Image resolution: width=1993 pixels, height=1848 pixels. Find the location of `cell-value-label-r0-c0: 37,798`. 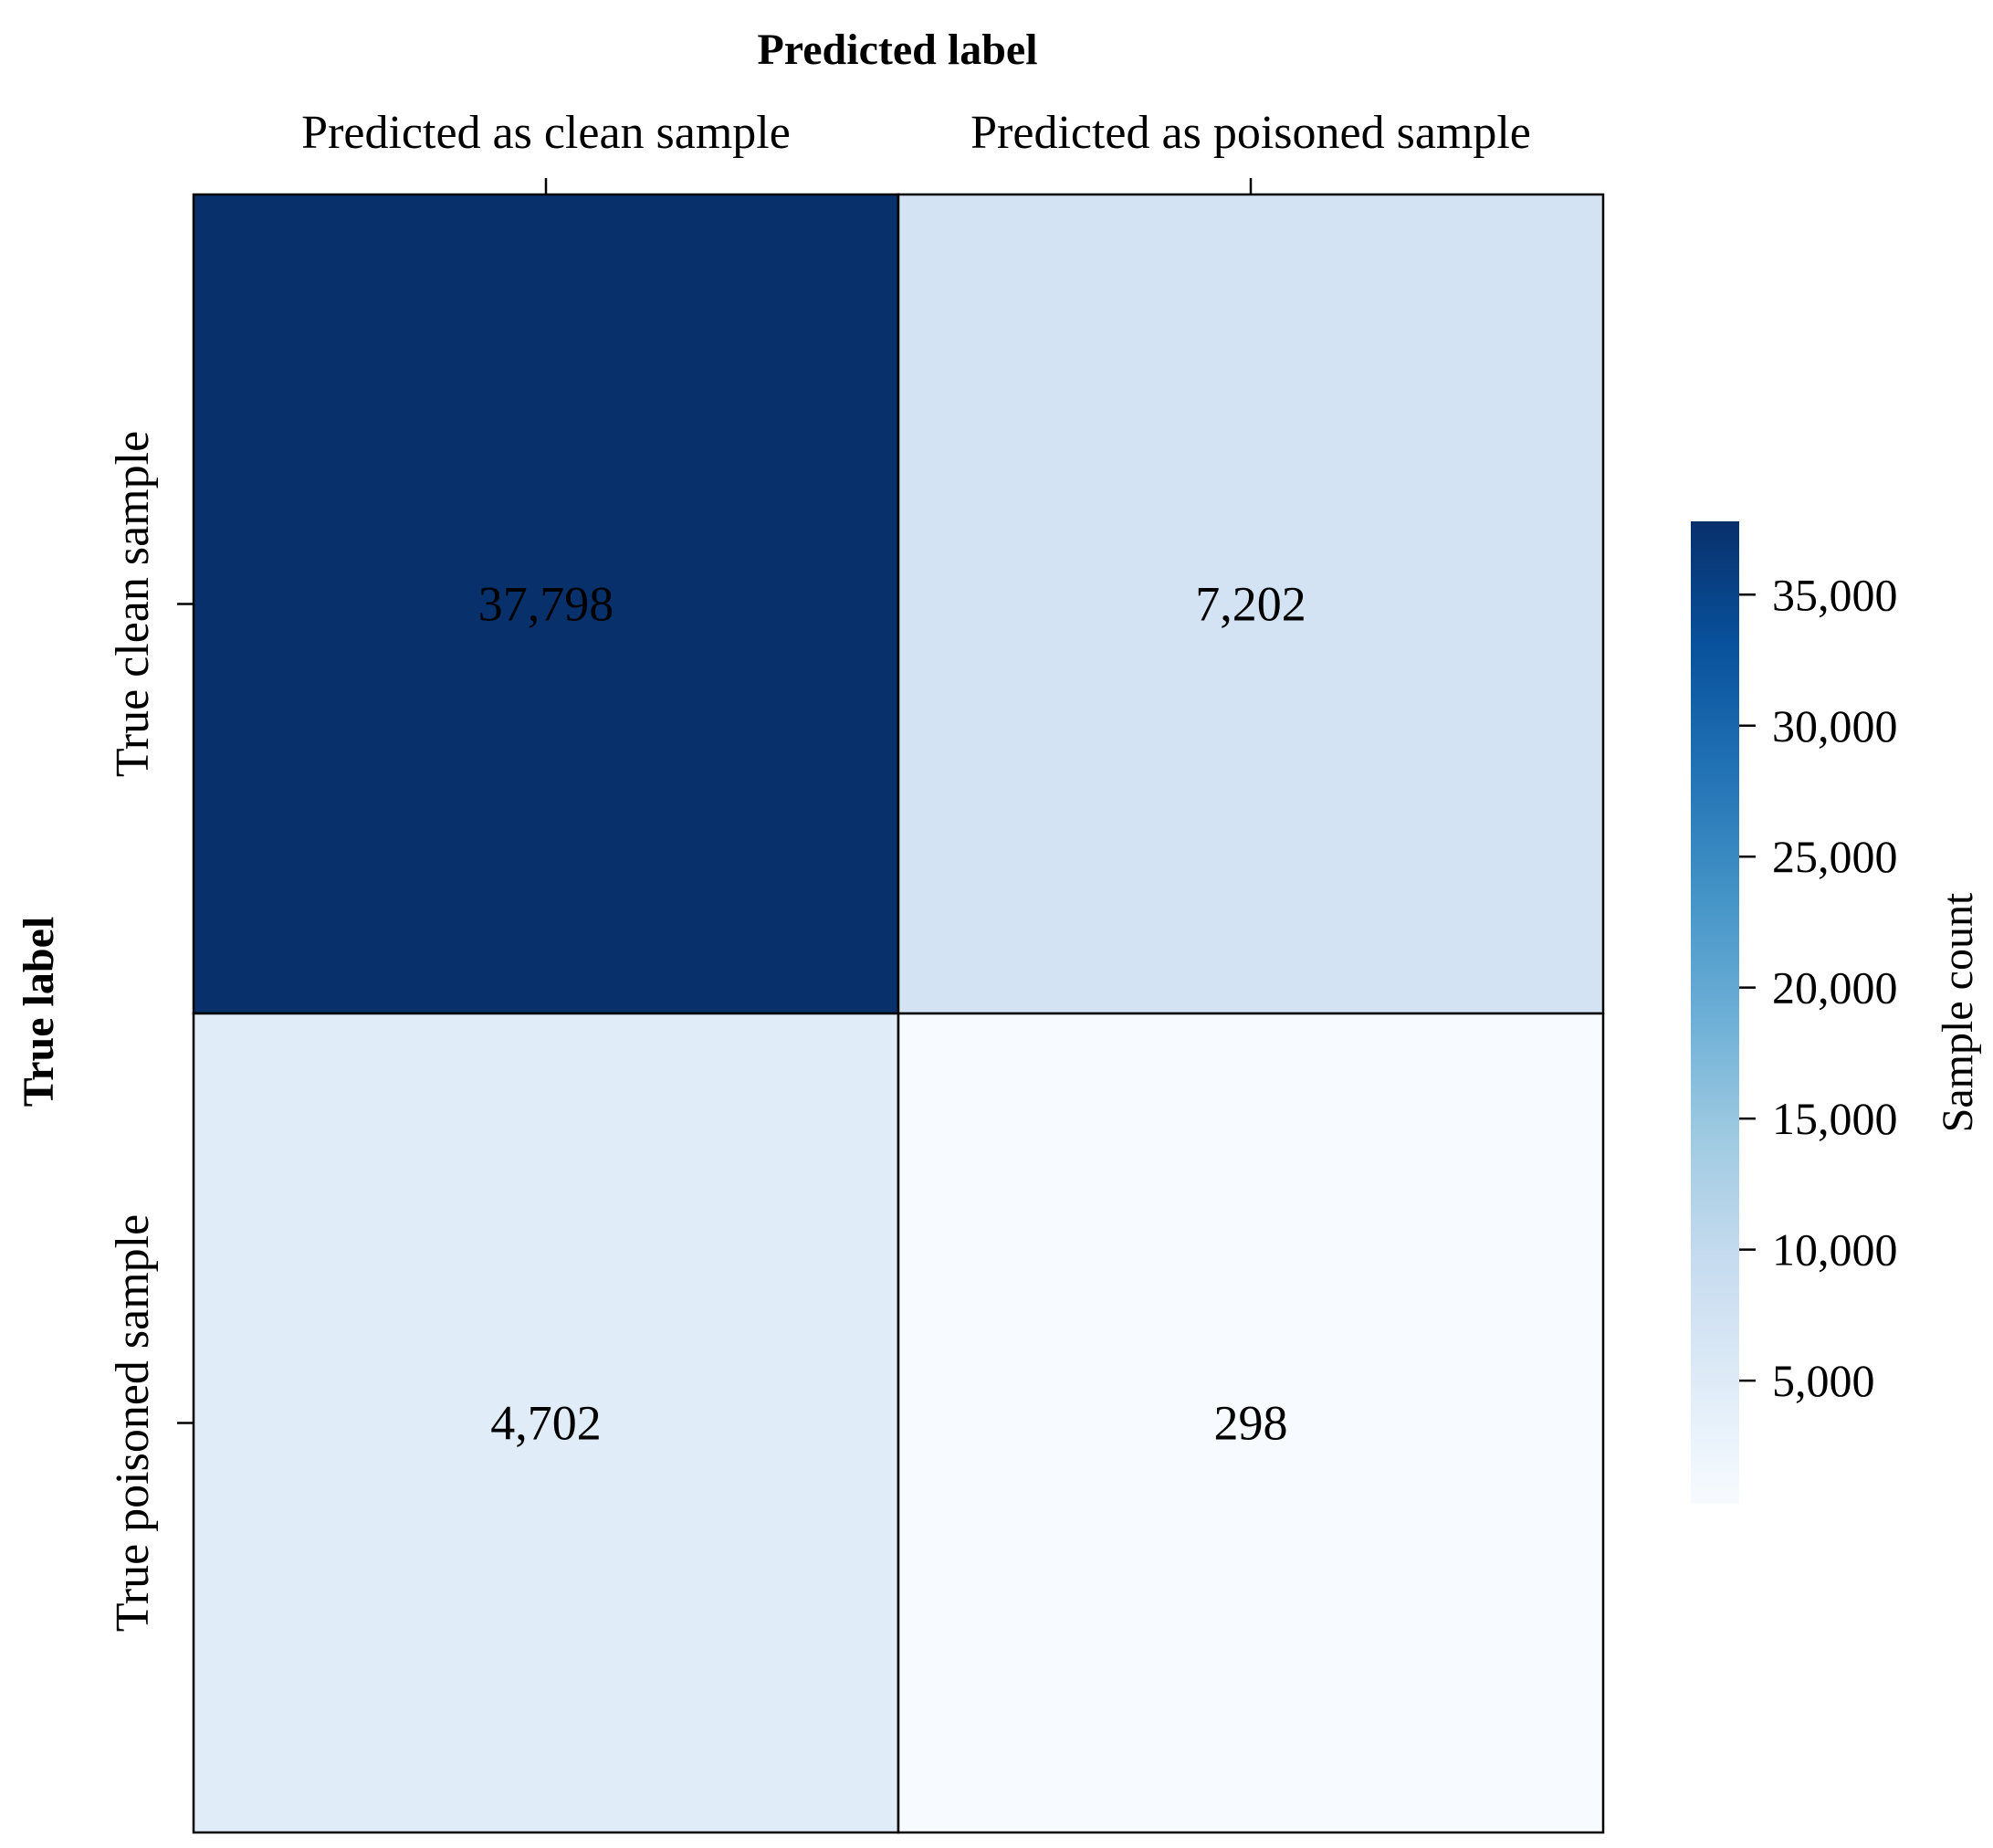

cell-value-label-r0-c0: 37,798 is located at coordinates (546, 604).